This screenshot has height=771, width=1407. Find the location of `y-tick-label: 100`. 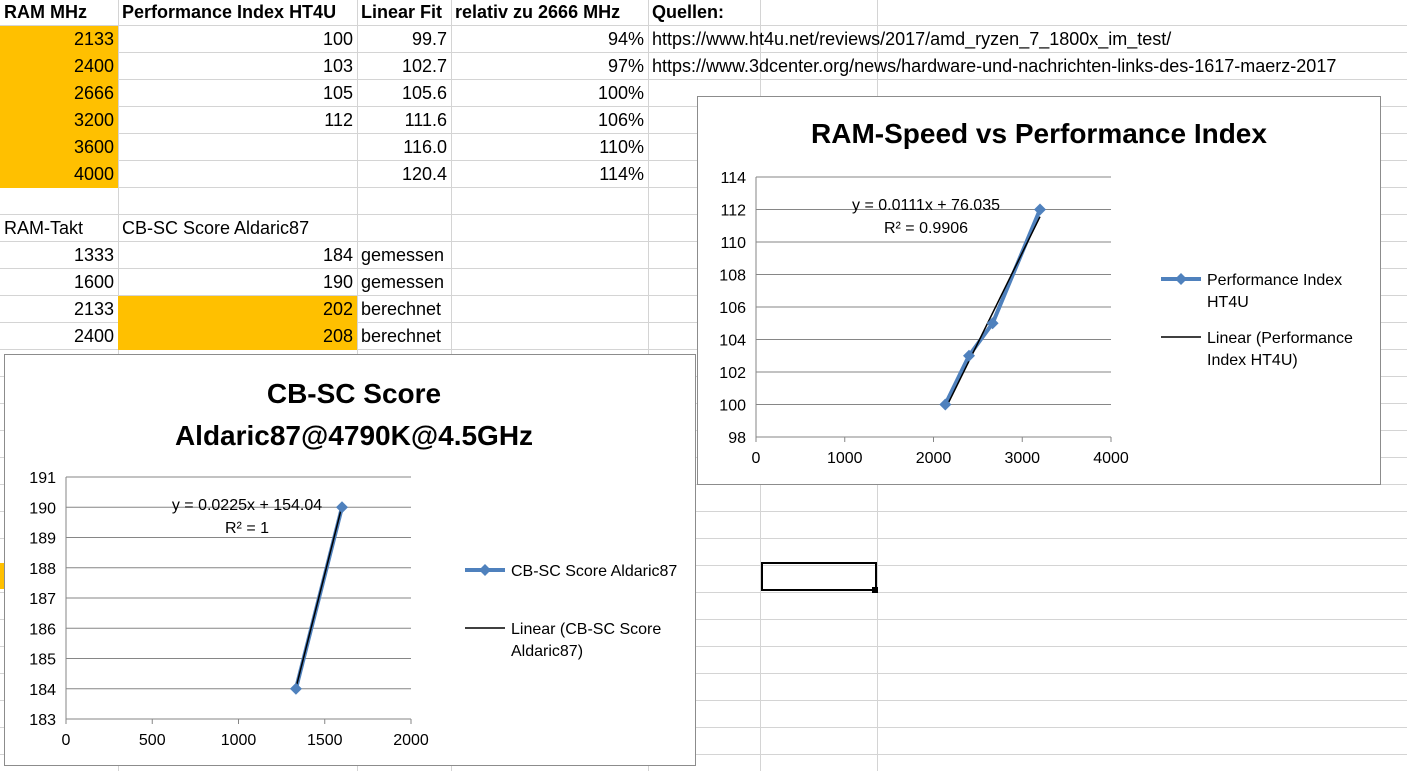

y-tick-label: 100 is located at coordinates (732, 406).